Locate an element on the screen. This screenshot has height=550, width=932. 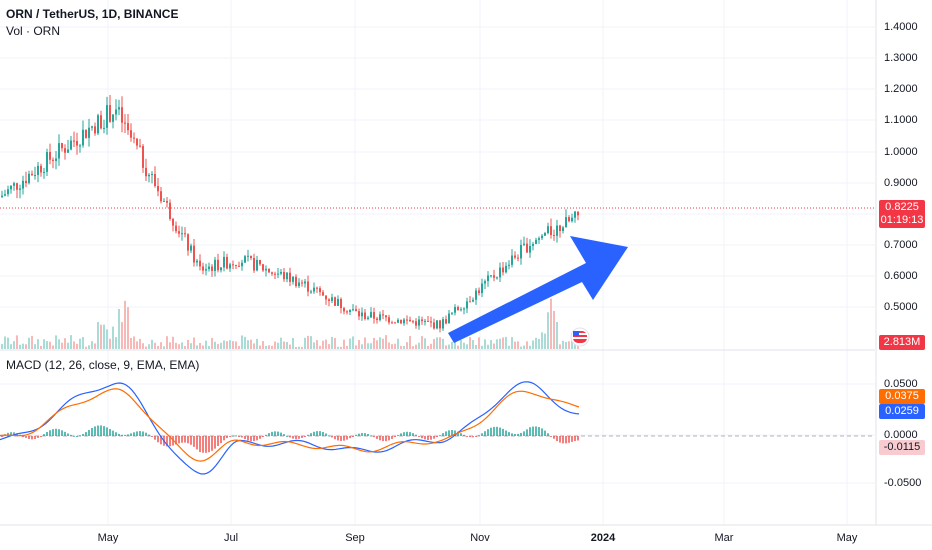
us-flag-icon is located at coordinates (580, 337).